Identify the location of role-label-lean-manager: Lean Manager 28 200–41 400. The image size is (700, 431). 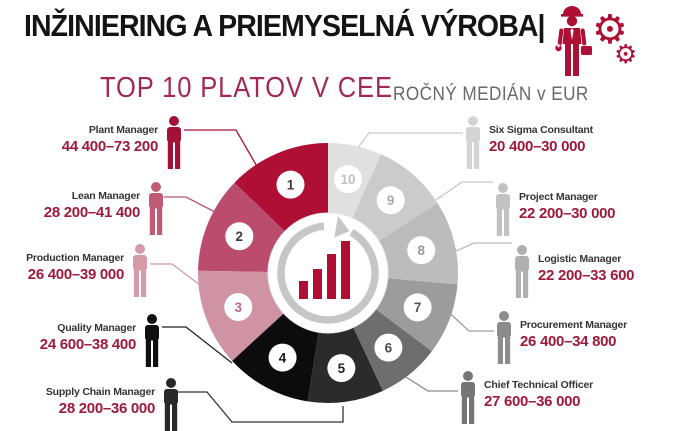
(83, 207).